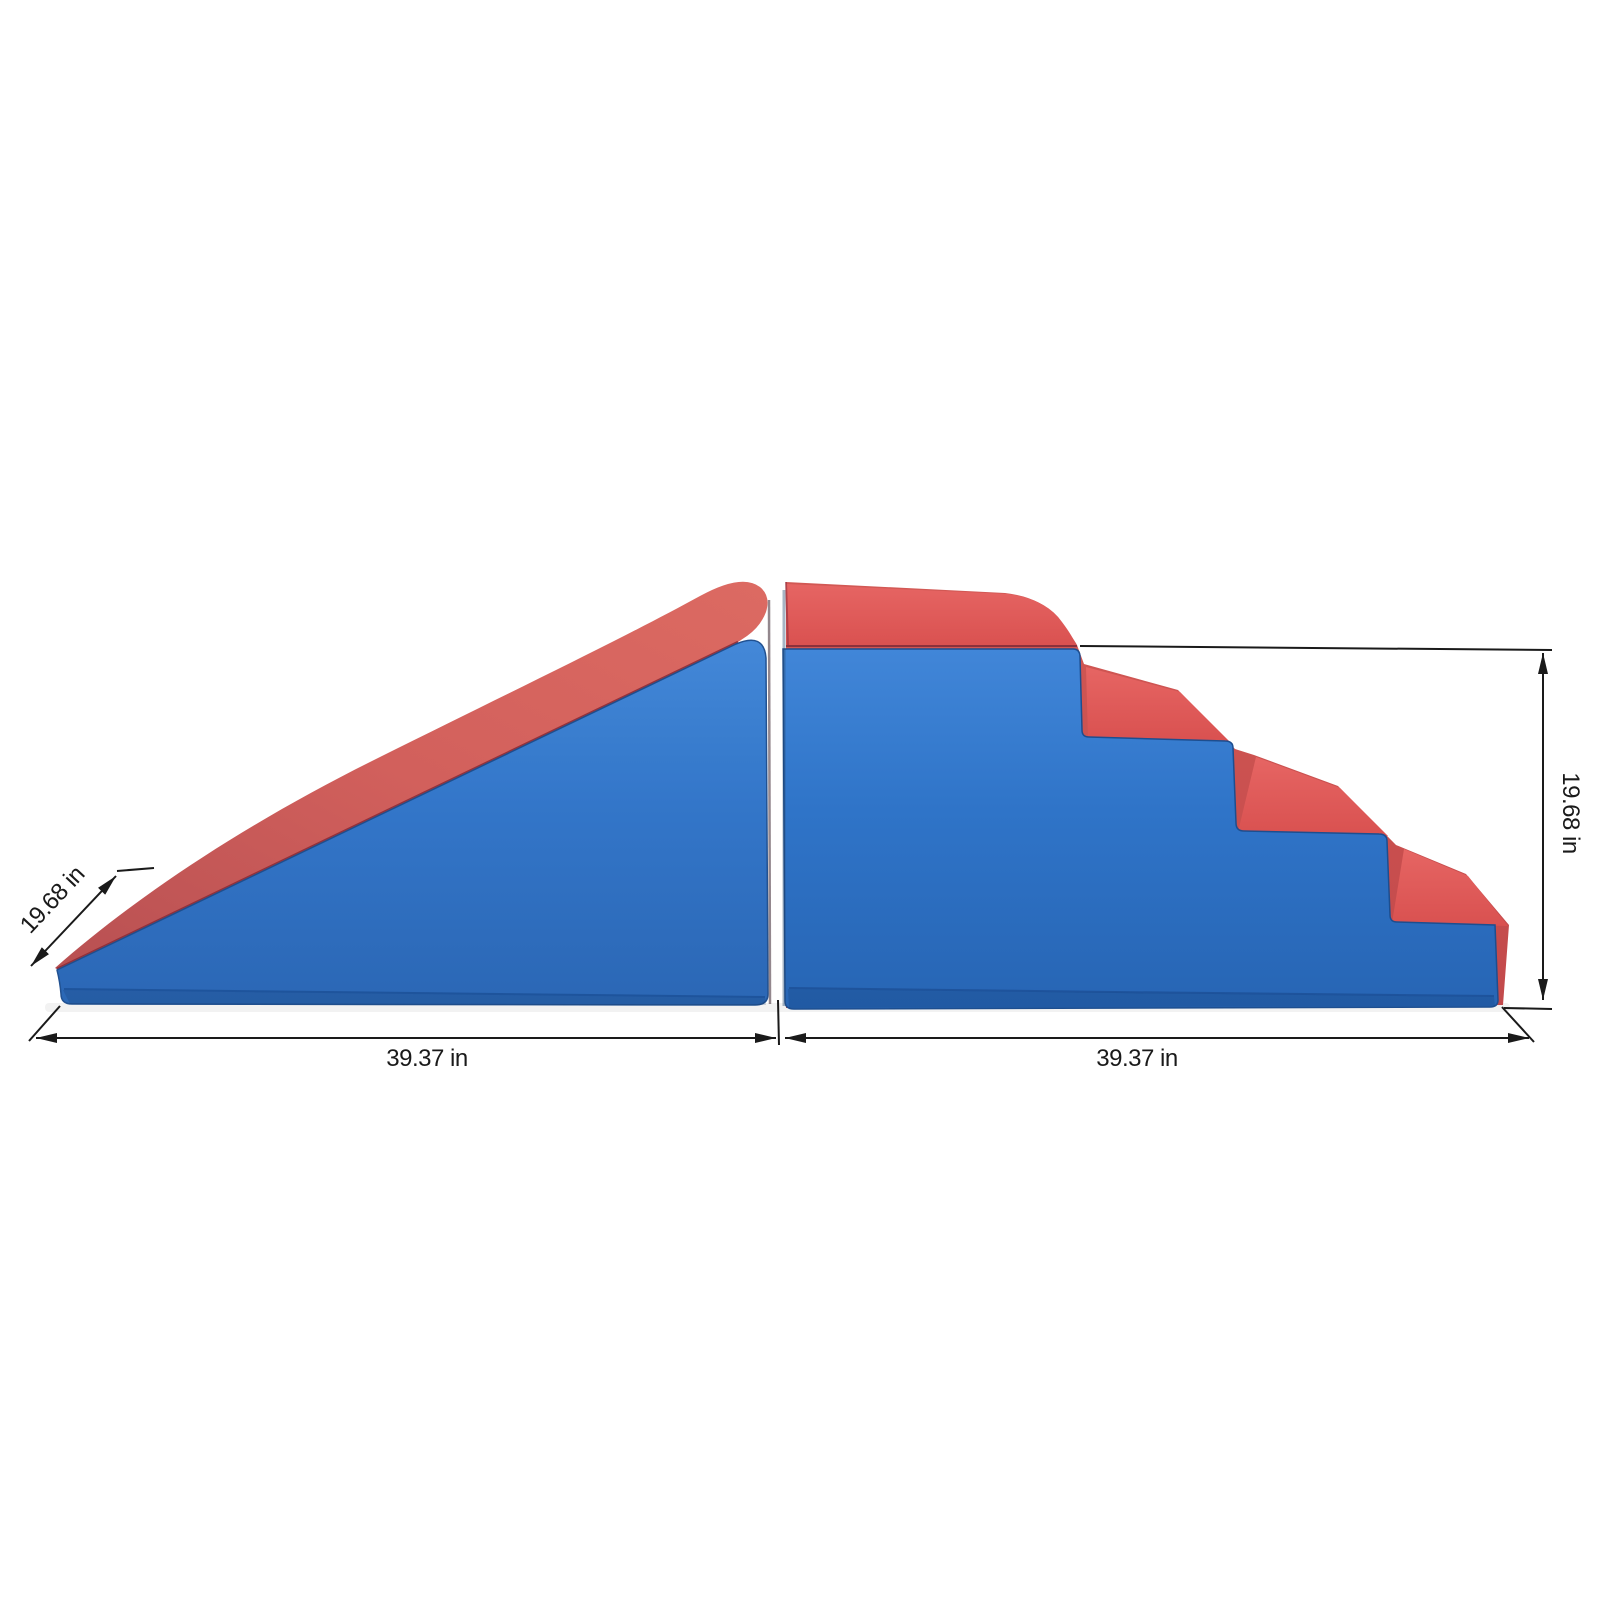  Describe the element at coordinates (426, 1058) in the screenshot. I see `slide-length-label: 39.37 in` at that location.